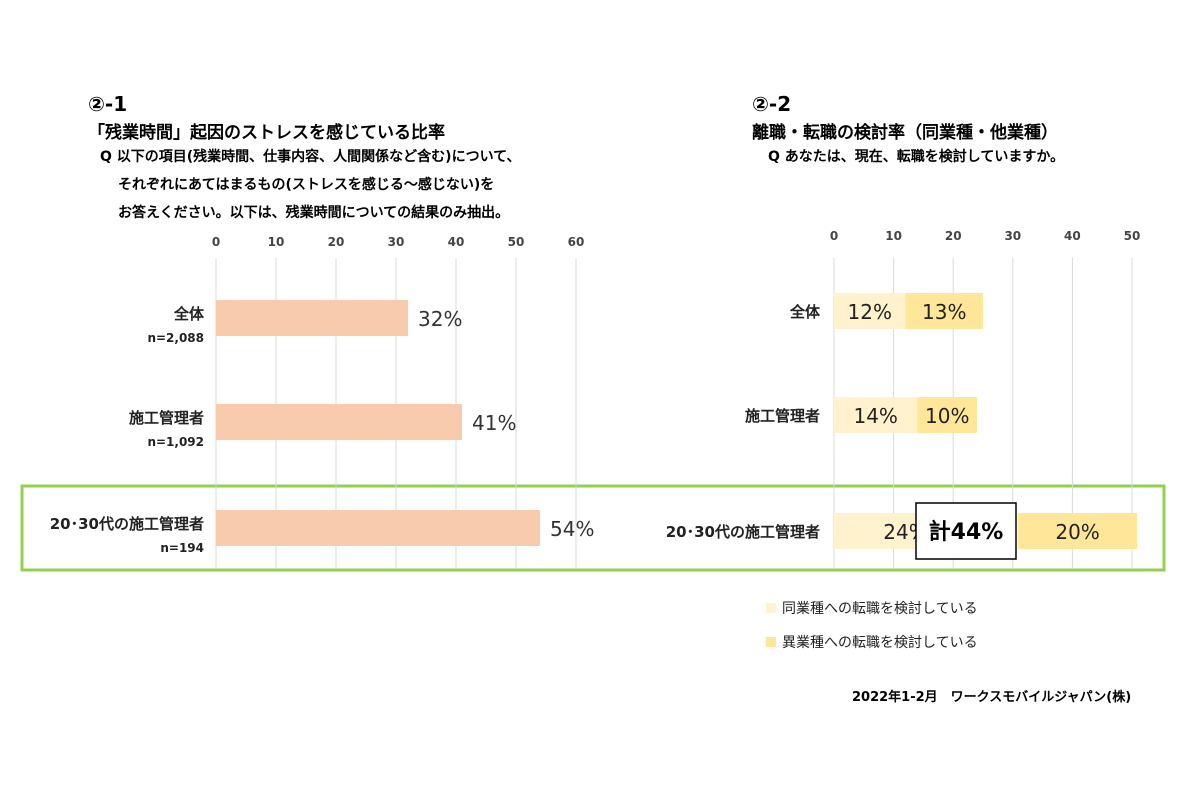 Image resolution: width=1200 pixels, height=798 pixels. I want to click on right-tick-label: 10, so click(893, 236).